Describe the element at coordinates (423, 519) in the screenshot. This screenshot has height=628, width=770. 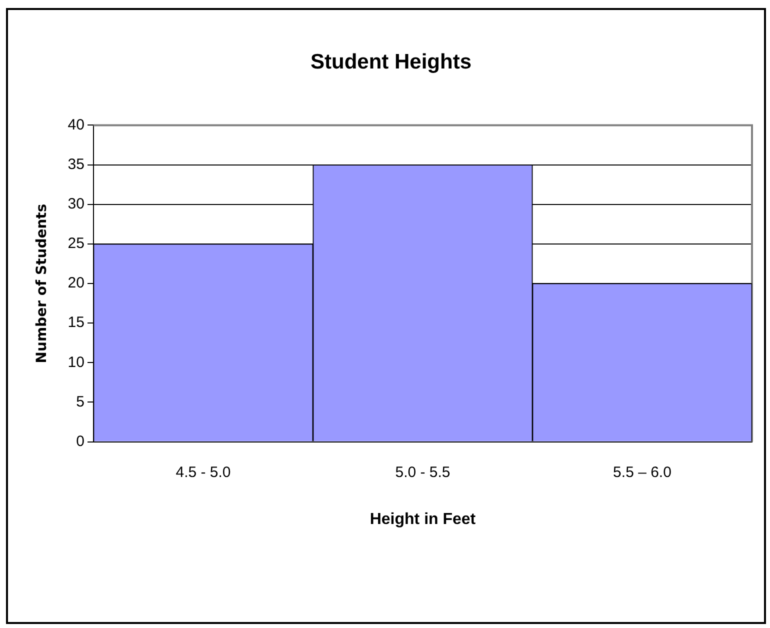
I see `x-axis-title: Height in Feet` at that location.